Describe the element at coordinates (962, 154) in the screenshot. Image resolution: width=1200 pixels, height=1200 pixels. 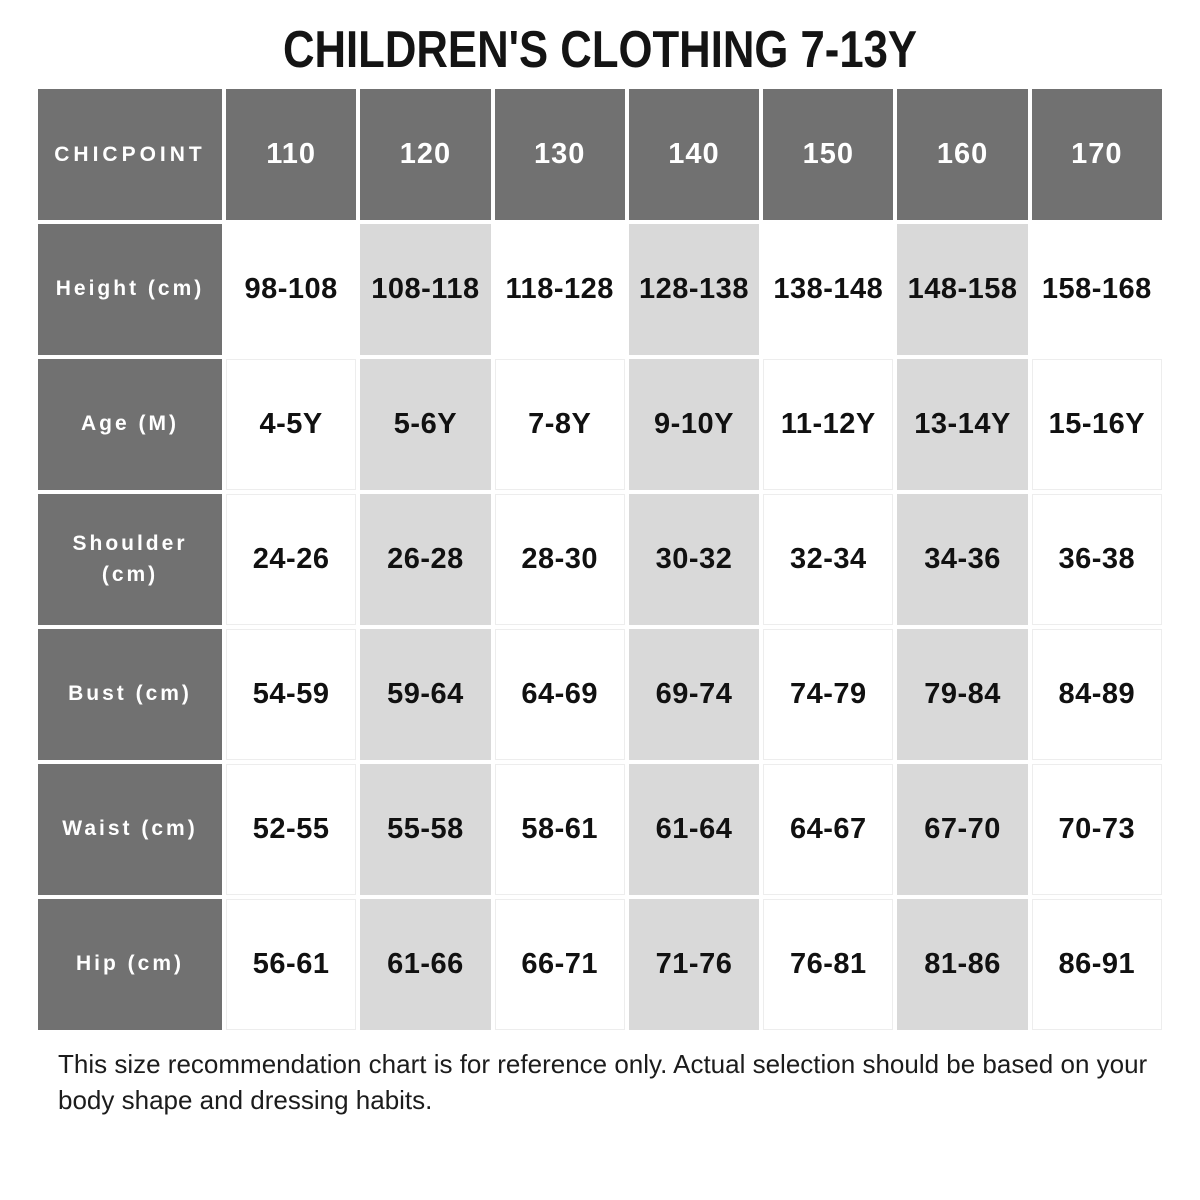
I see `size-column-header-160: 160` at that location.